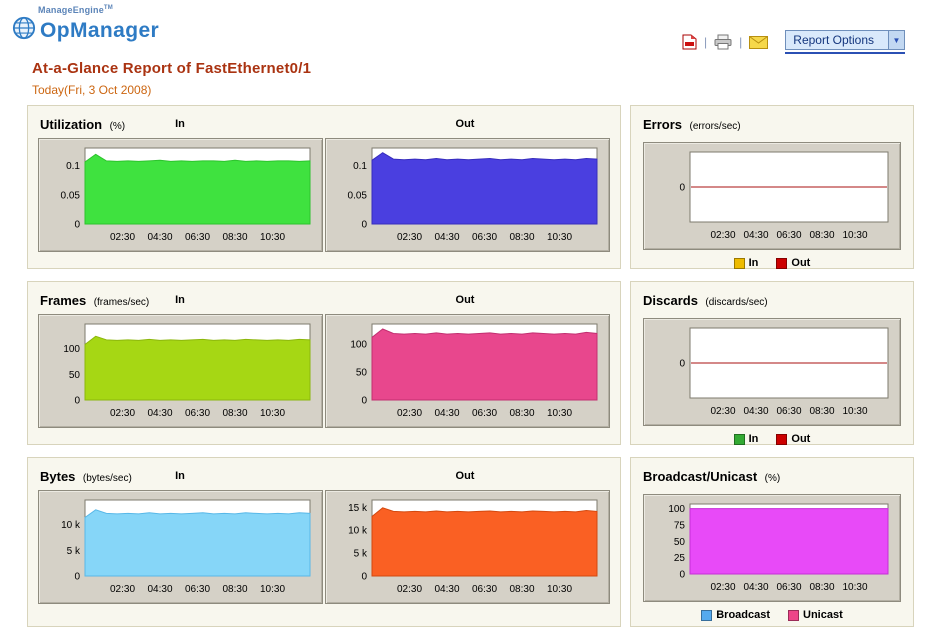  Describe the element at coordinates (753, 439) in the screenshot. I see `legend-label-in: In` at that location.